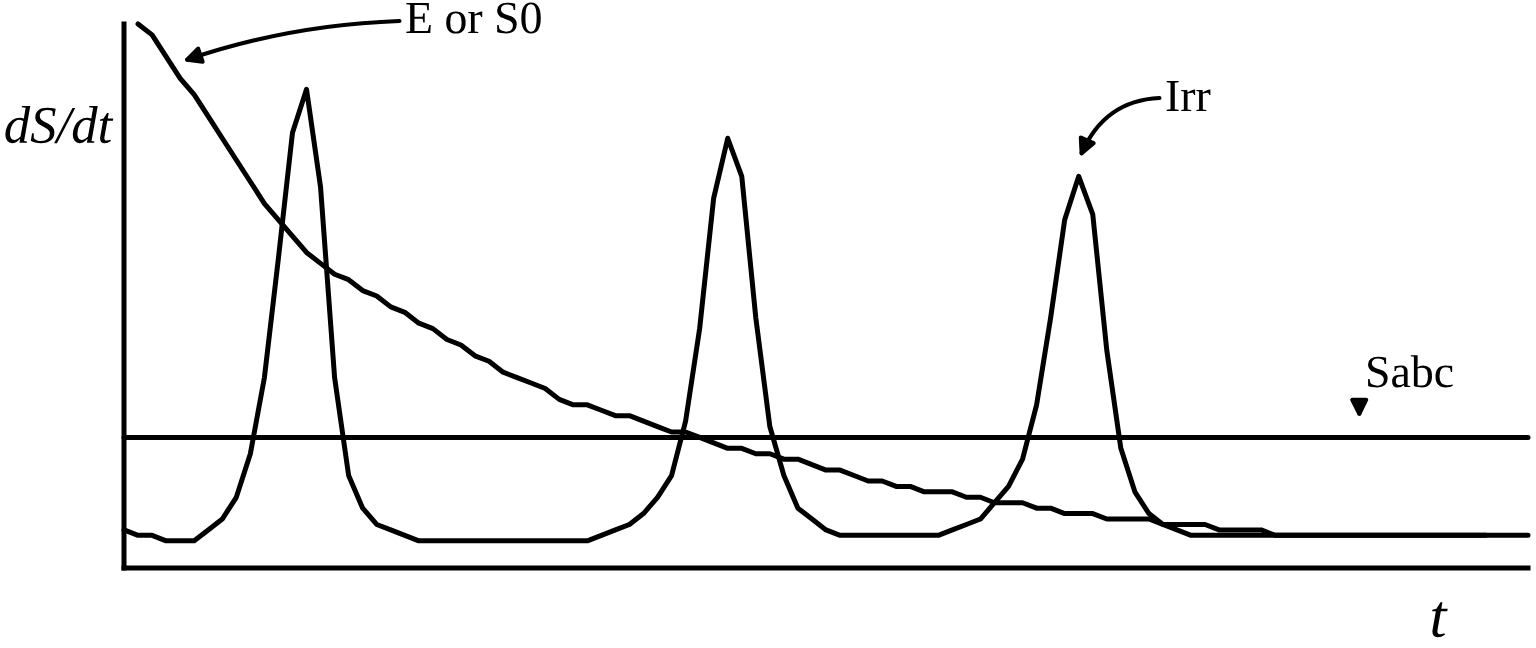  Describe the element at coordinates (1410, 371) in the screenshot. I see `series-label: Sabc` at that location.